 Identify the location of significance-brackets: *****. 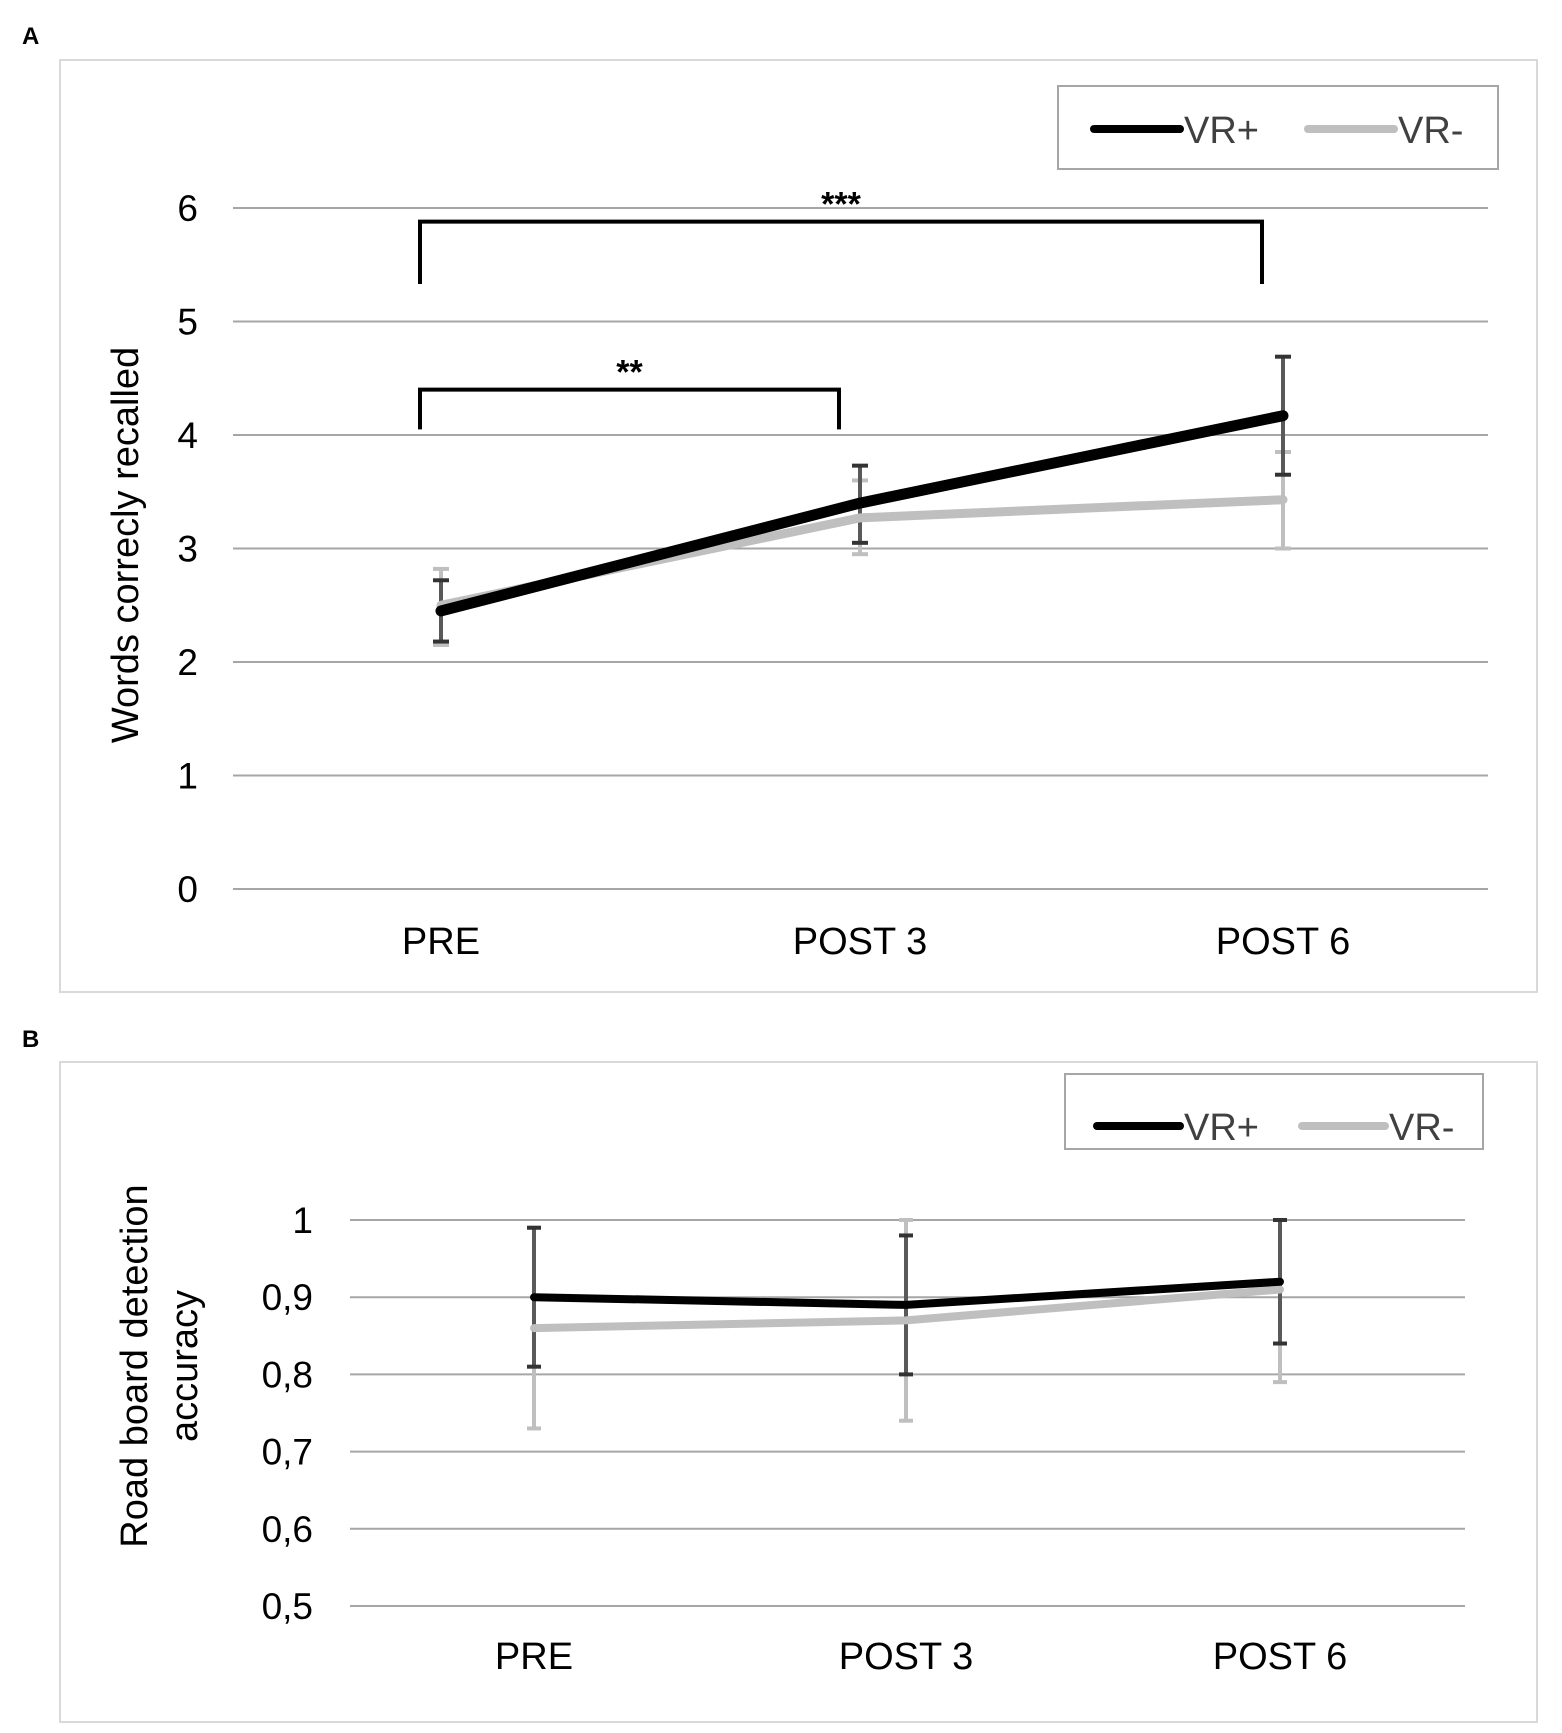
(841, 308).